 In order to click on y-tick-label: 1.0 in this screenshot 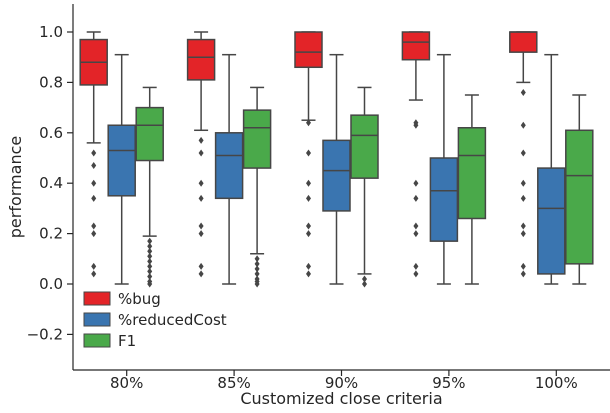, I will do `click(51, 32)`.